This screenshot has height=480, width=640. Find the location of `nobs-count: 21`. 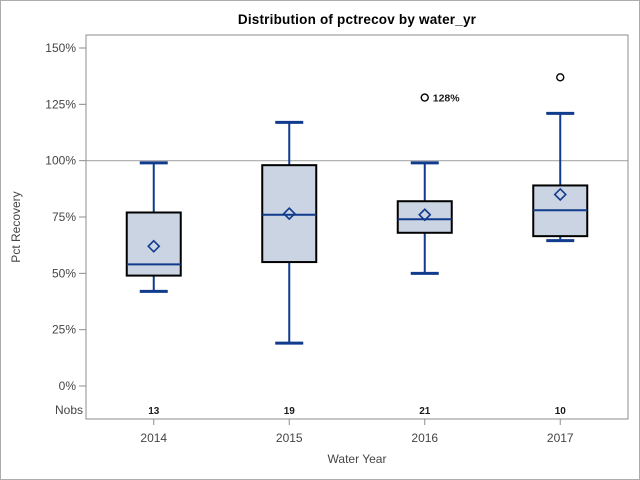

nobs-count: 21 is located at coordinates (425, 411).